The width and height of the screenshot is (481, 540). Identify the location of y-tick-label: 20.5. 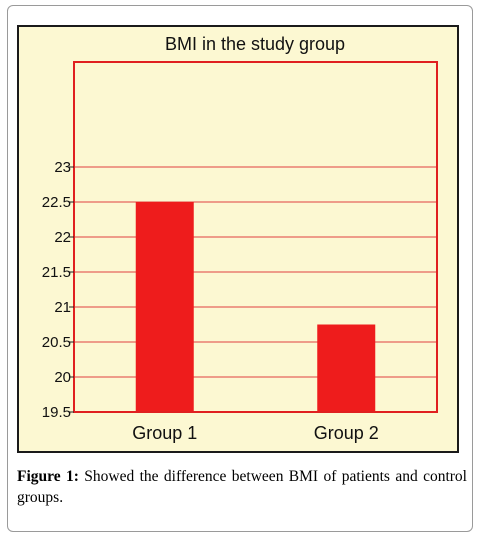
(56, 342).